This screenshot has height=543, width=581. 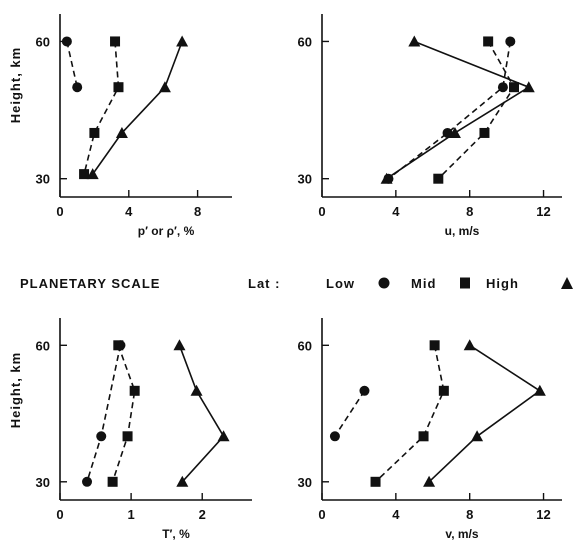 What do you see at coordinates (529, 283) in the screenshot?
I see `legend-item-high: High` at bounding box center [529, 283].